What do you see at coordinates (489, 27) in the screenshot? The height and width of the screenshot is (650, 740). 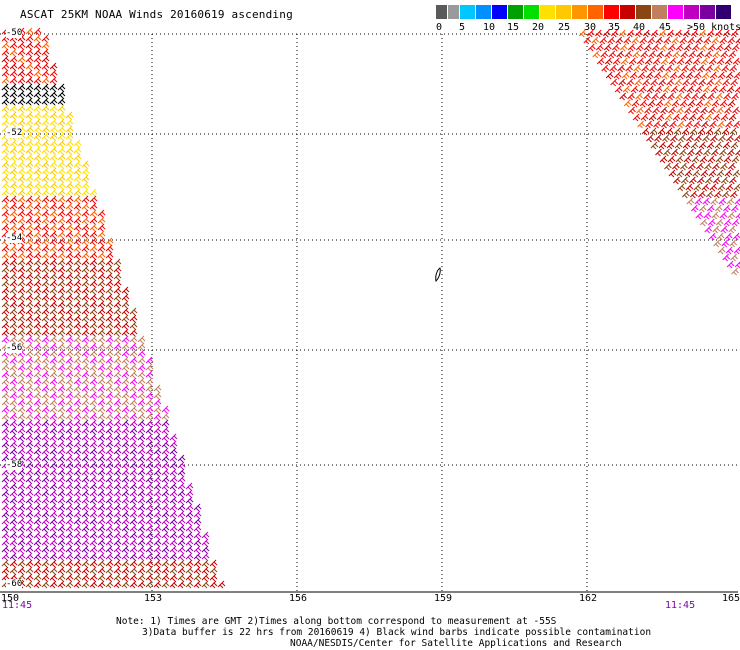 I see `legend-tick-label: 10` at bounding box center [489, 27].